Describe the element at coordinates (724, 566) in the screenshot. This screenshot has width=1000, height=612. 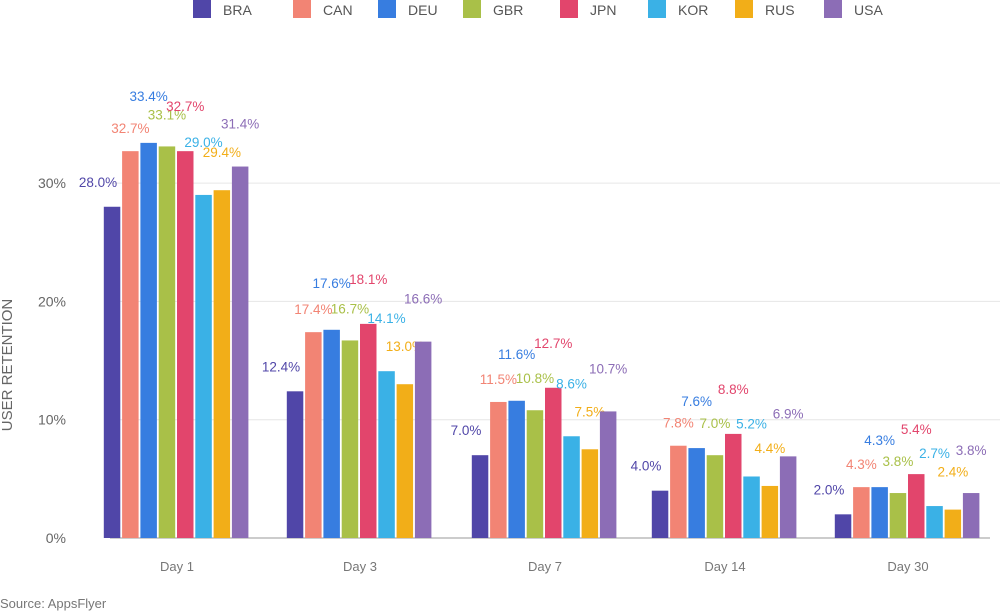
I see `x-tick-label: Day 14` at that location.